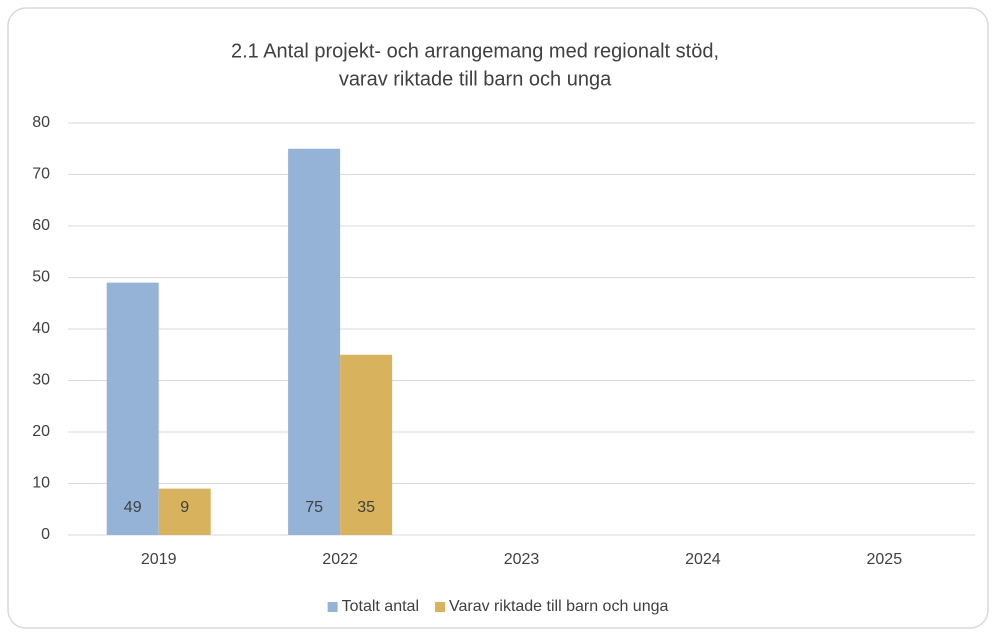  Describe the element at coordinates (45, 534) in the screenshot. I see `y-tick-label: 0` at that location.